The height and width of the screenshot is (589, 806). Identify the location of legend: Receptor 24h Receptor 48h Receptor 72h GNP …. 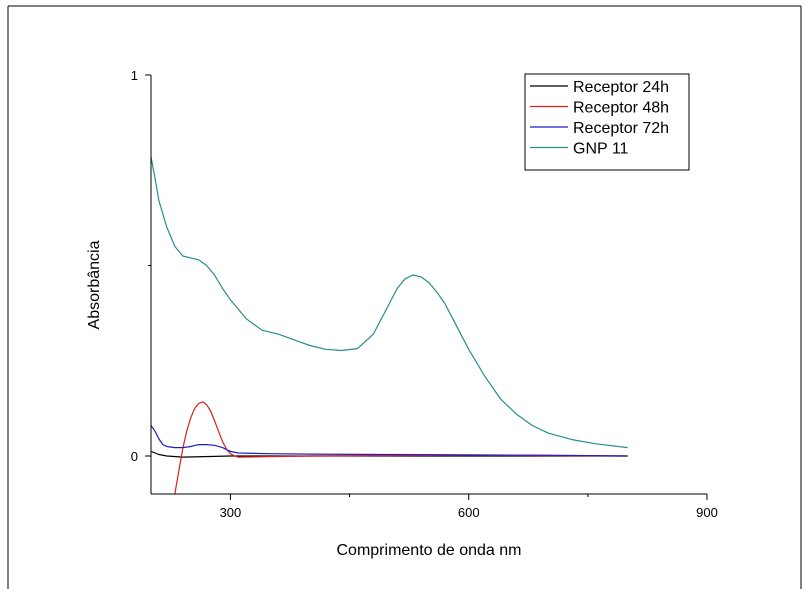
(607, 122).